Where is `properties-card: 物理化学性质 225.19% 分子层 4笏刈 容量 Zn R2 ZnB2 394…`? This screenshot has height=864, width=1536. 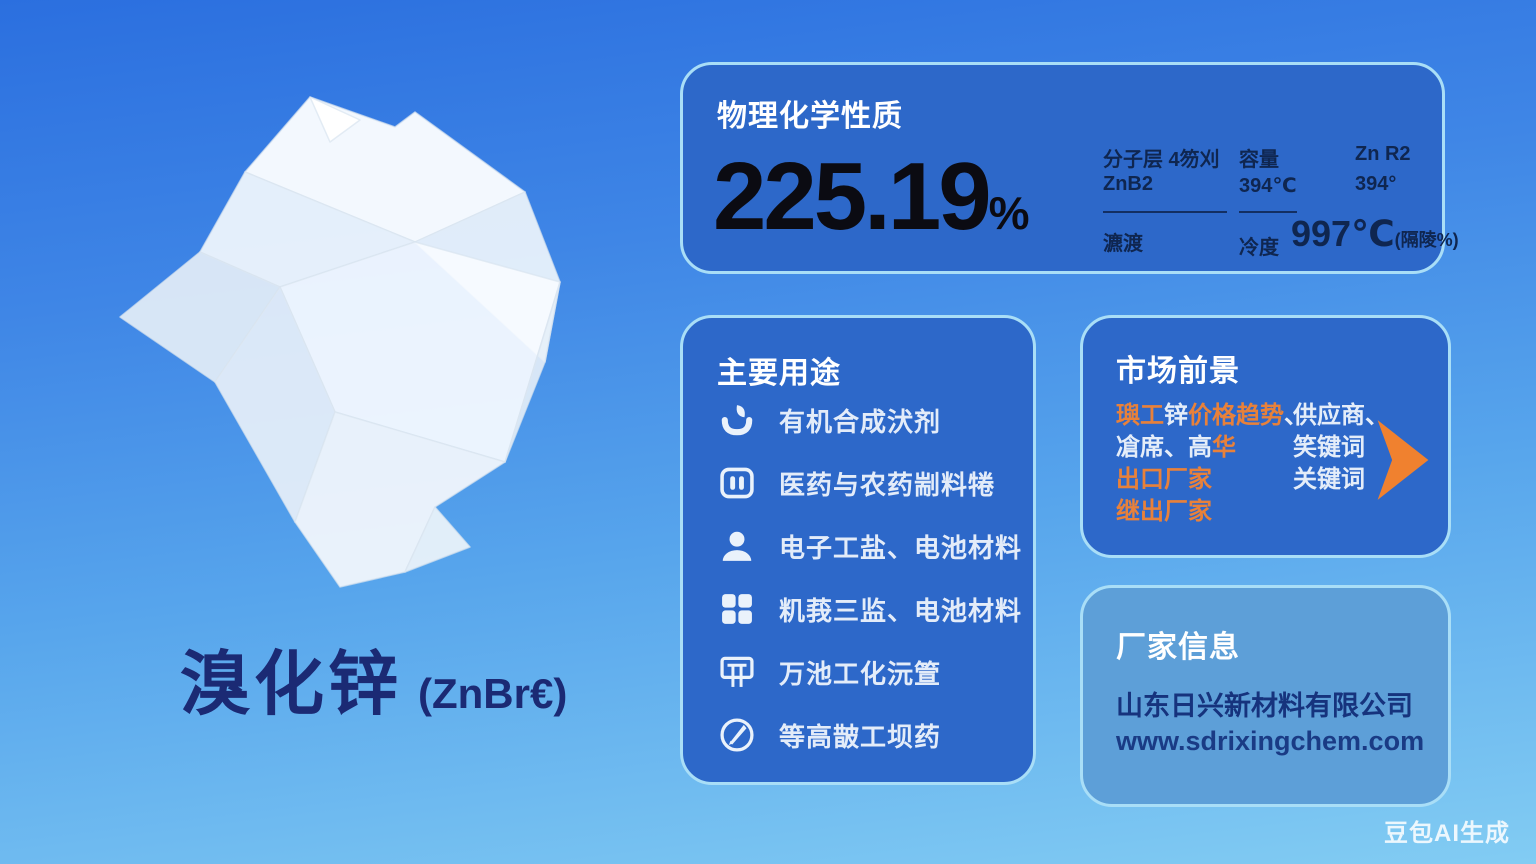
properties-card: 物理化学性质 225.19% 分子层 4笏刈 容量 Zn R2 ZnB2 394… is located at coordinates (1069, 168).